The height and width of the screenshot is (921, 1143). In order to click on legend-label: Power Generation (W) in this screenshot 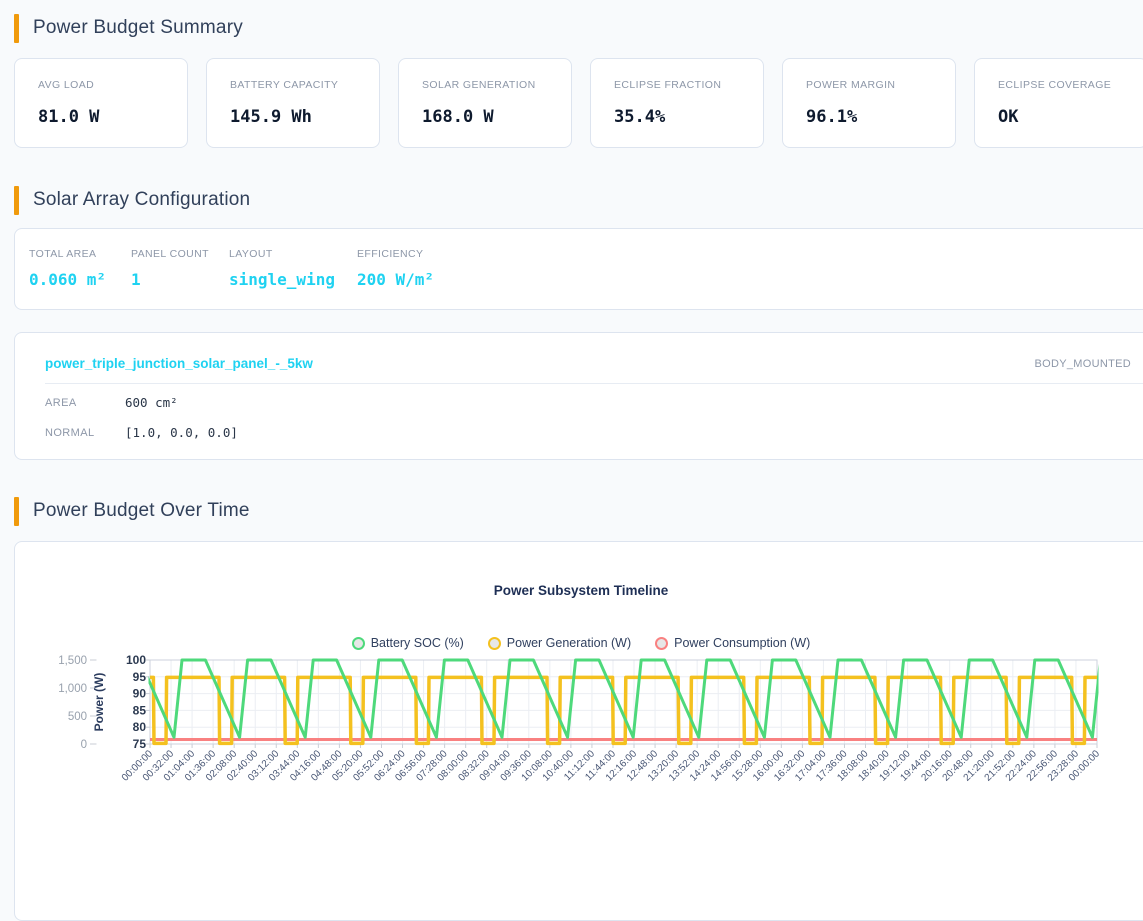, I will do `click(569, 643)`.